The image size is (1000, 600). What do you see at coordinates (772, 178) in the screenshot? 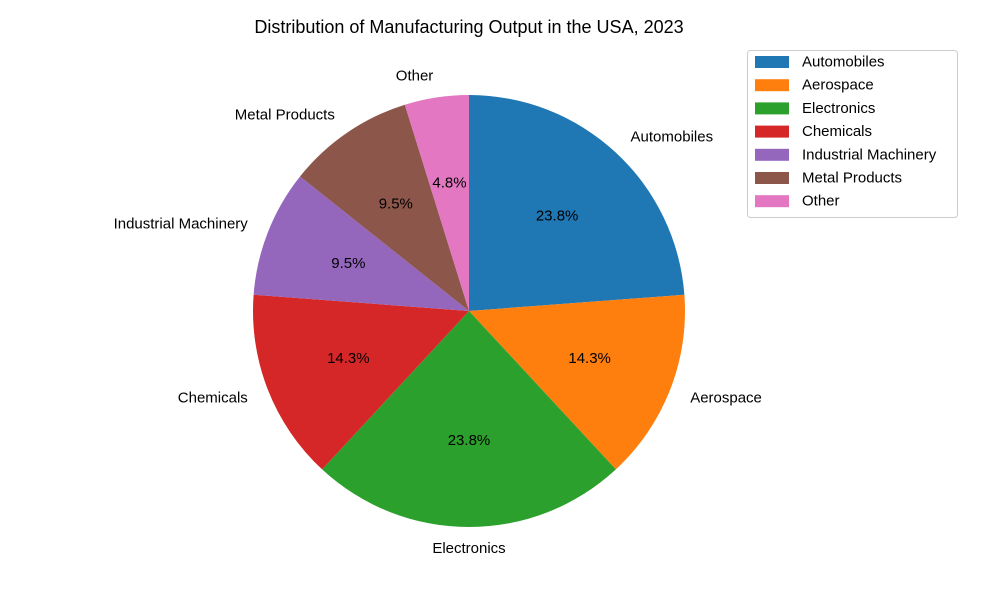
I see `legend-swatch-metal-products` at bounding box center [772, 178].